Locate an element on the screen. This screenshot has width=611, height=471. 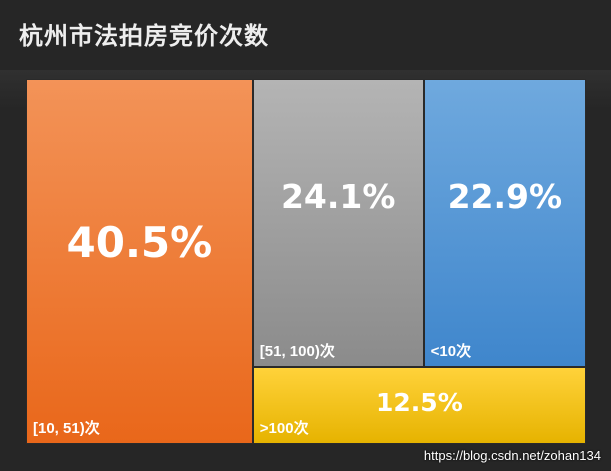
tile-category-label: [51, 100)次 is located at coordinates (297, 352).